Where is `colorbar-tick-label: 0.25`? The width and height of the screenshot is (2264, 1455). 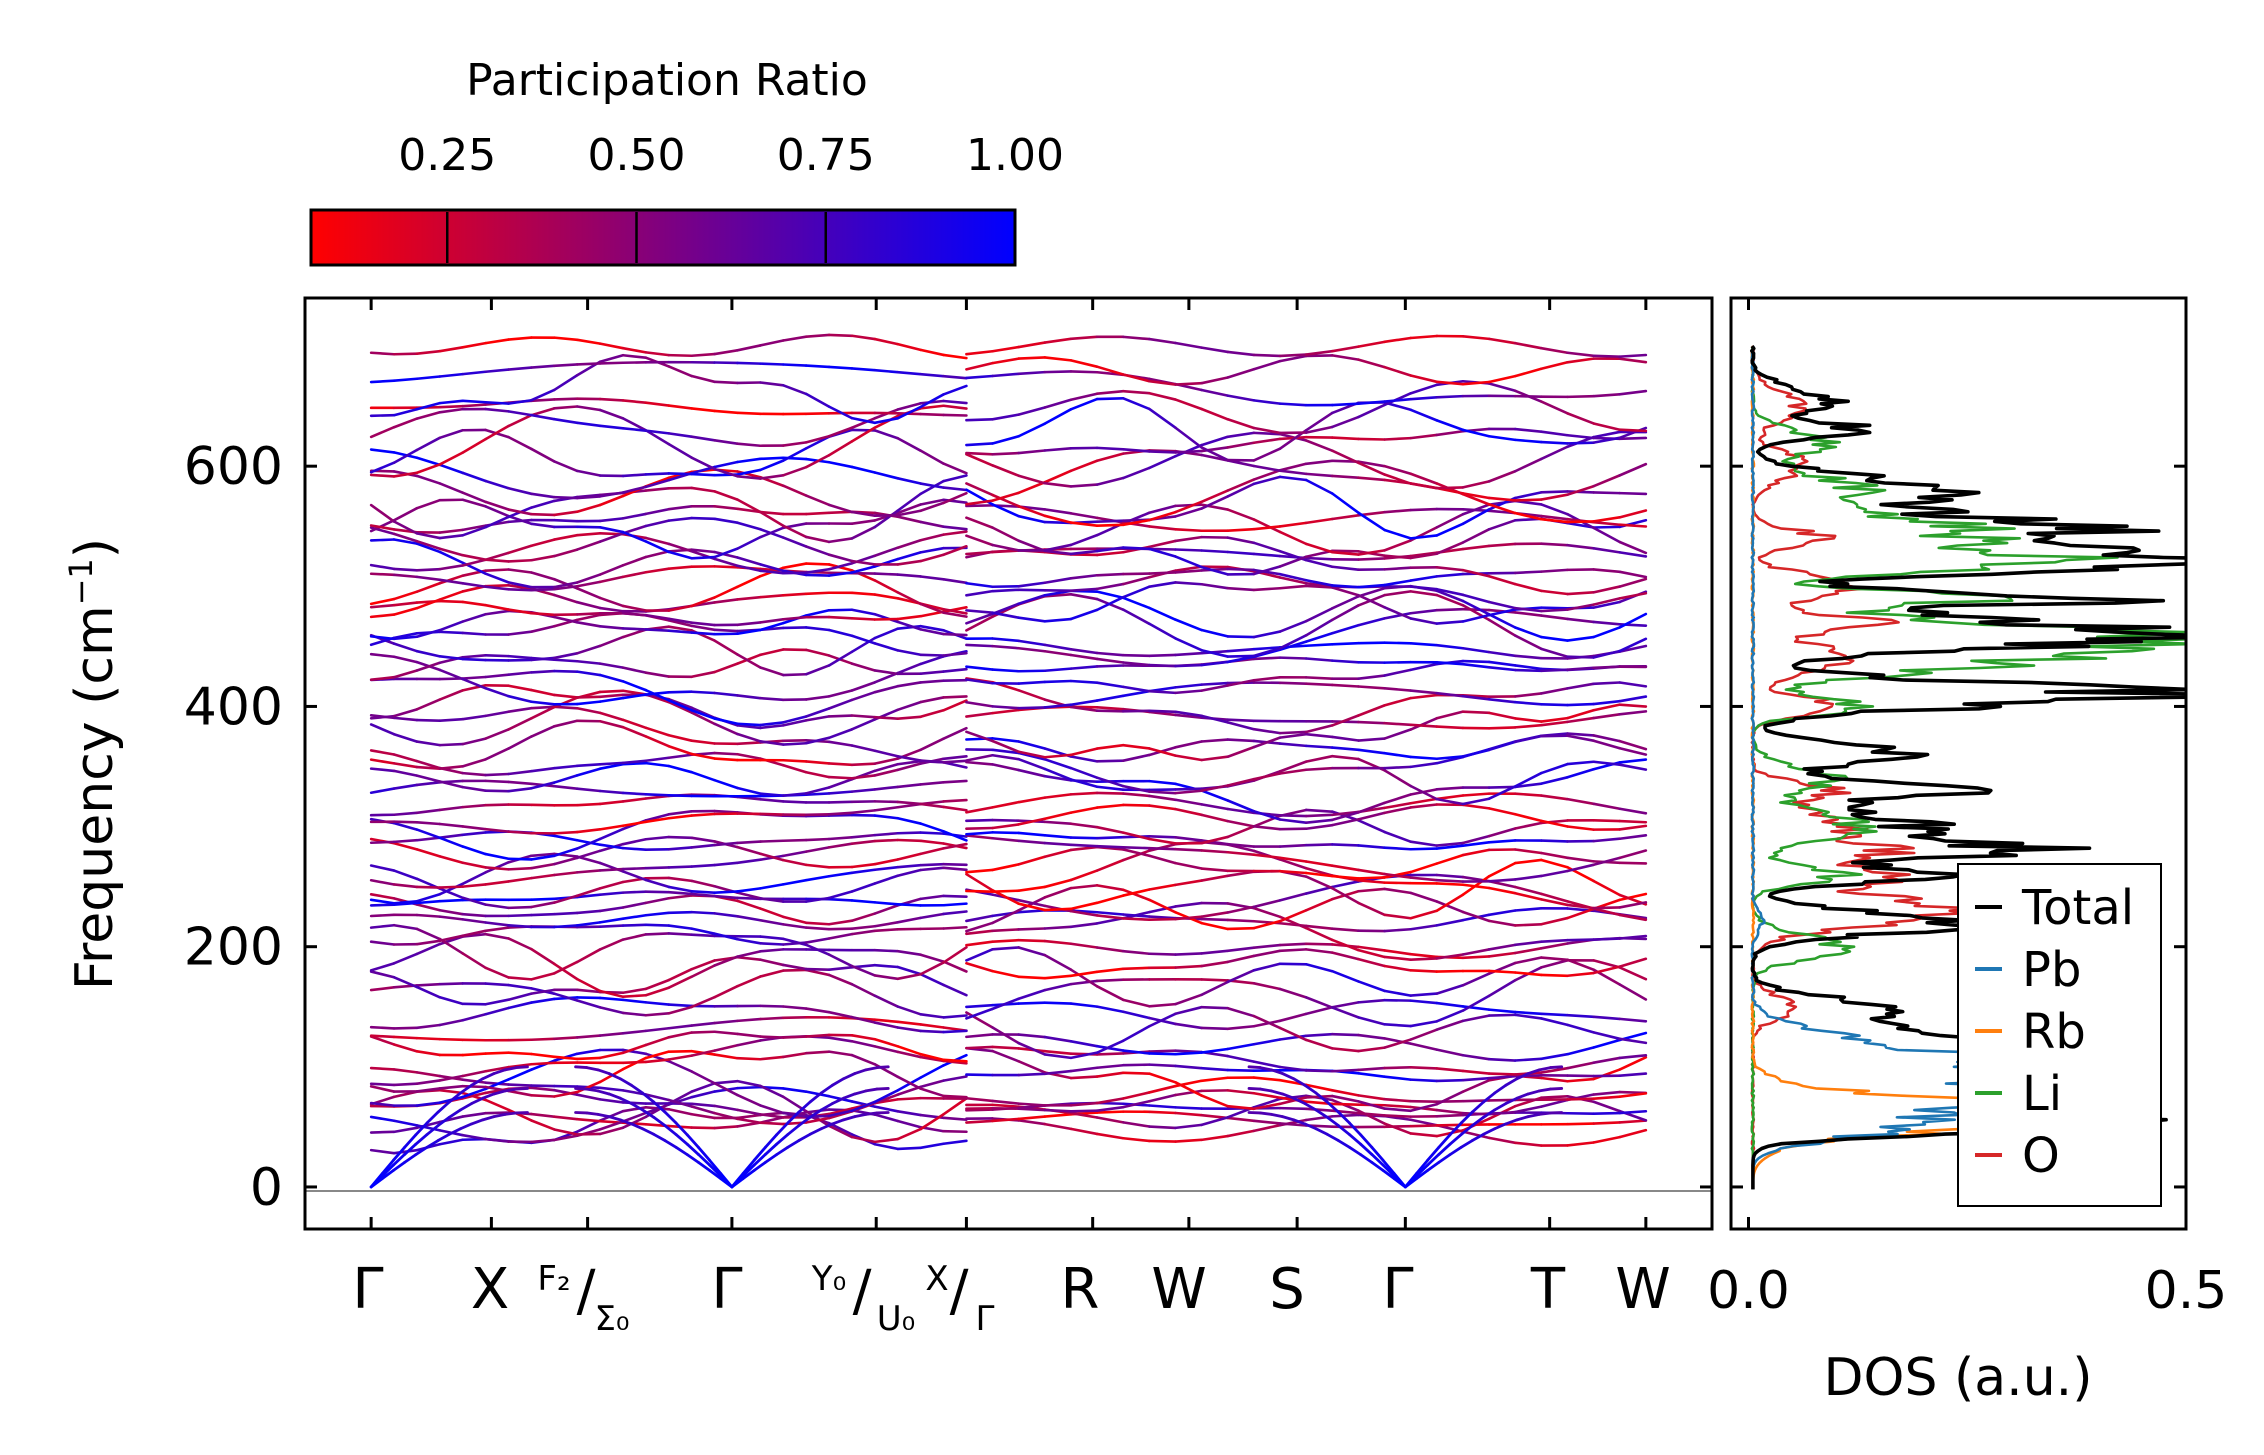 colorbar-tick-label: 0.25 is located at coordinates (447, 155).